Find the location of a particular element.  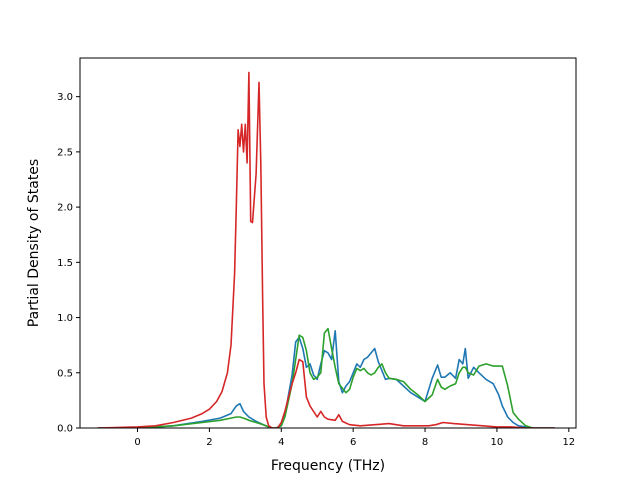

x-tick-label: 0 is located at coordinates (137, 442).